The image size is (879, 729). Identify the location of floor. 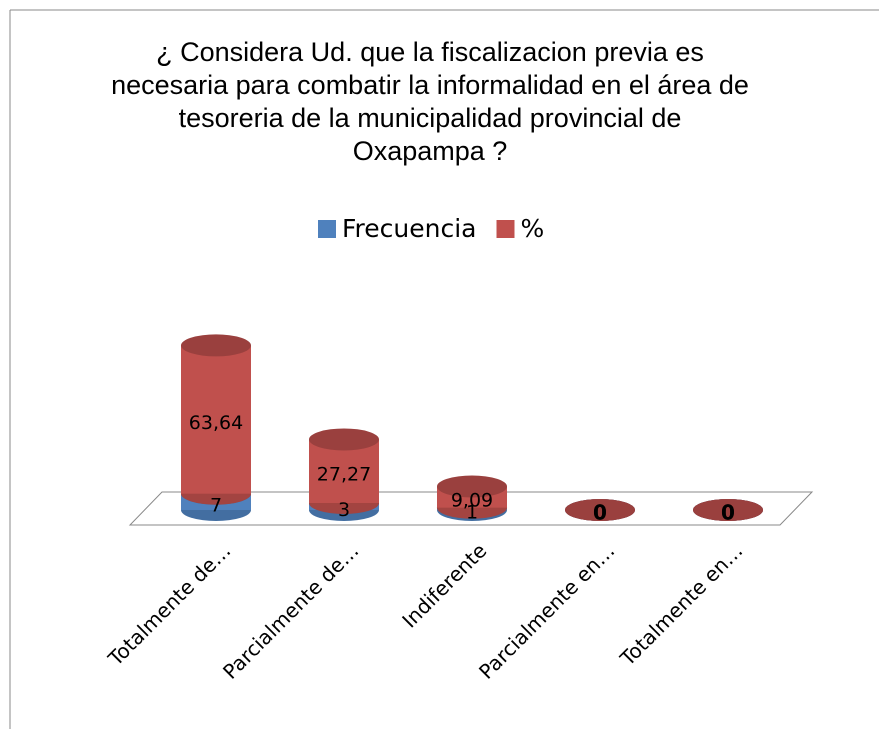
(471, 508).